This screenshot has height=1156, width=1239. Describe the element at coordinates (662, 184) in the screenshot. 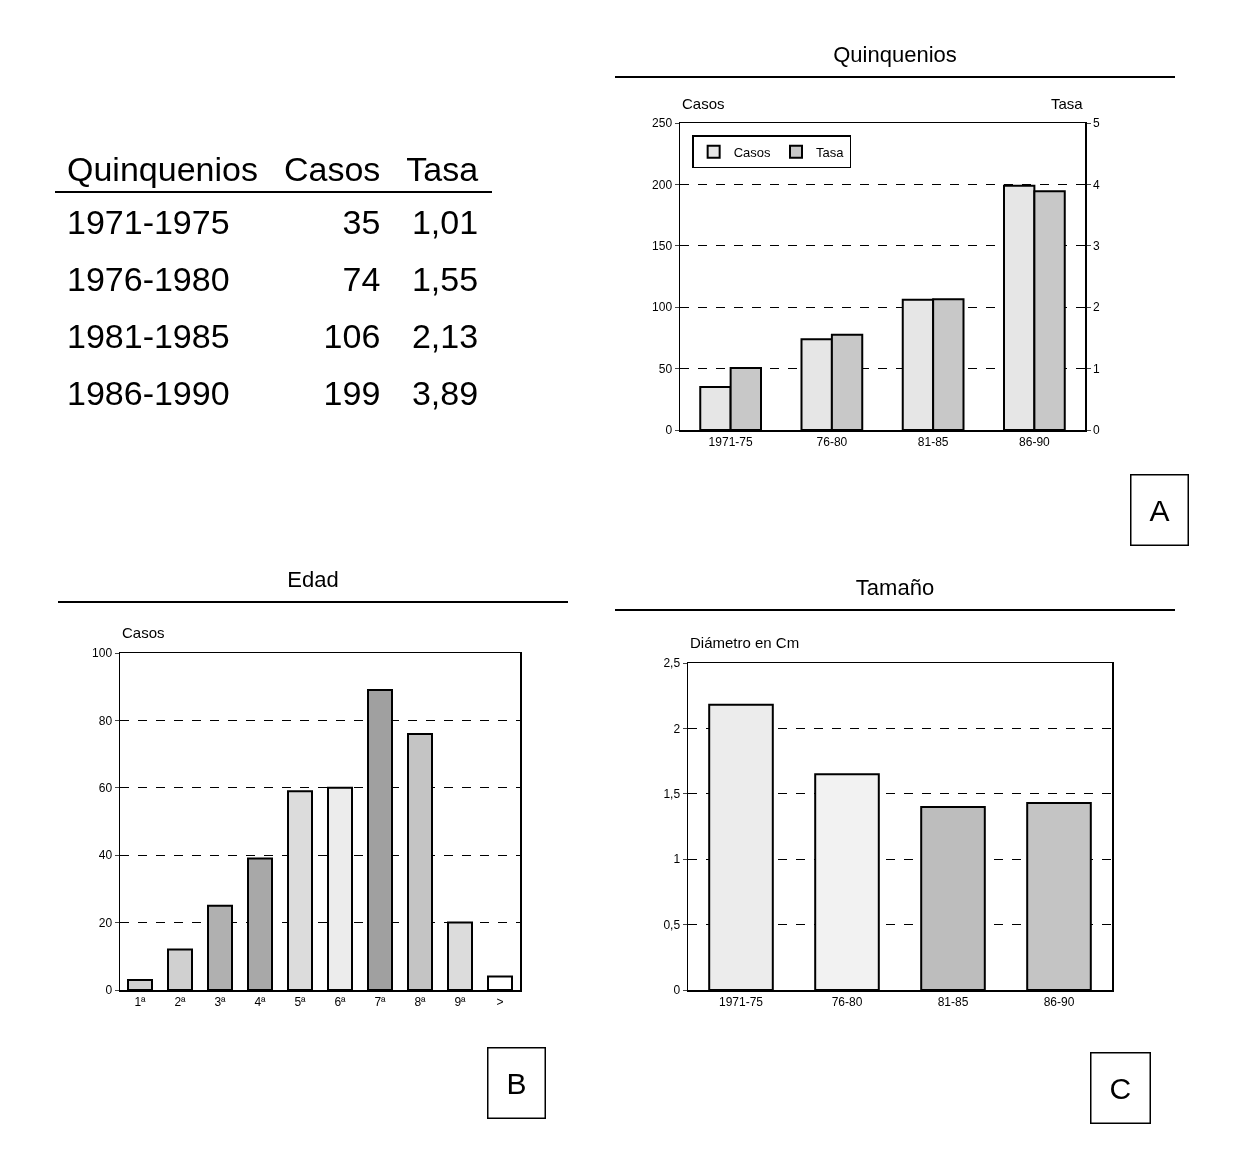

I see `y-tick-label: 200` at that location.